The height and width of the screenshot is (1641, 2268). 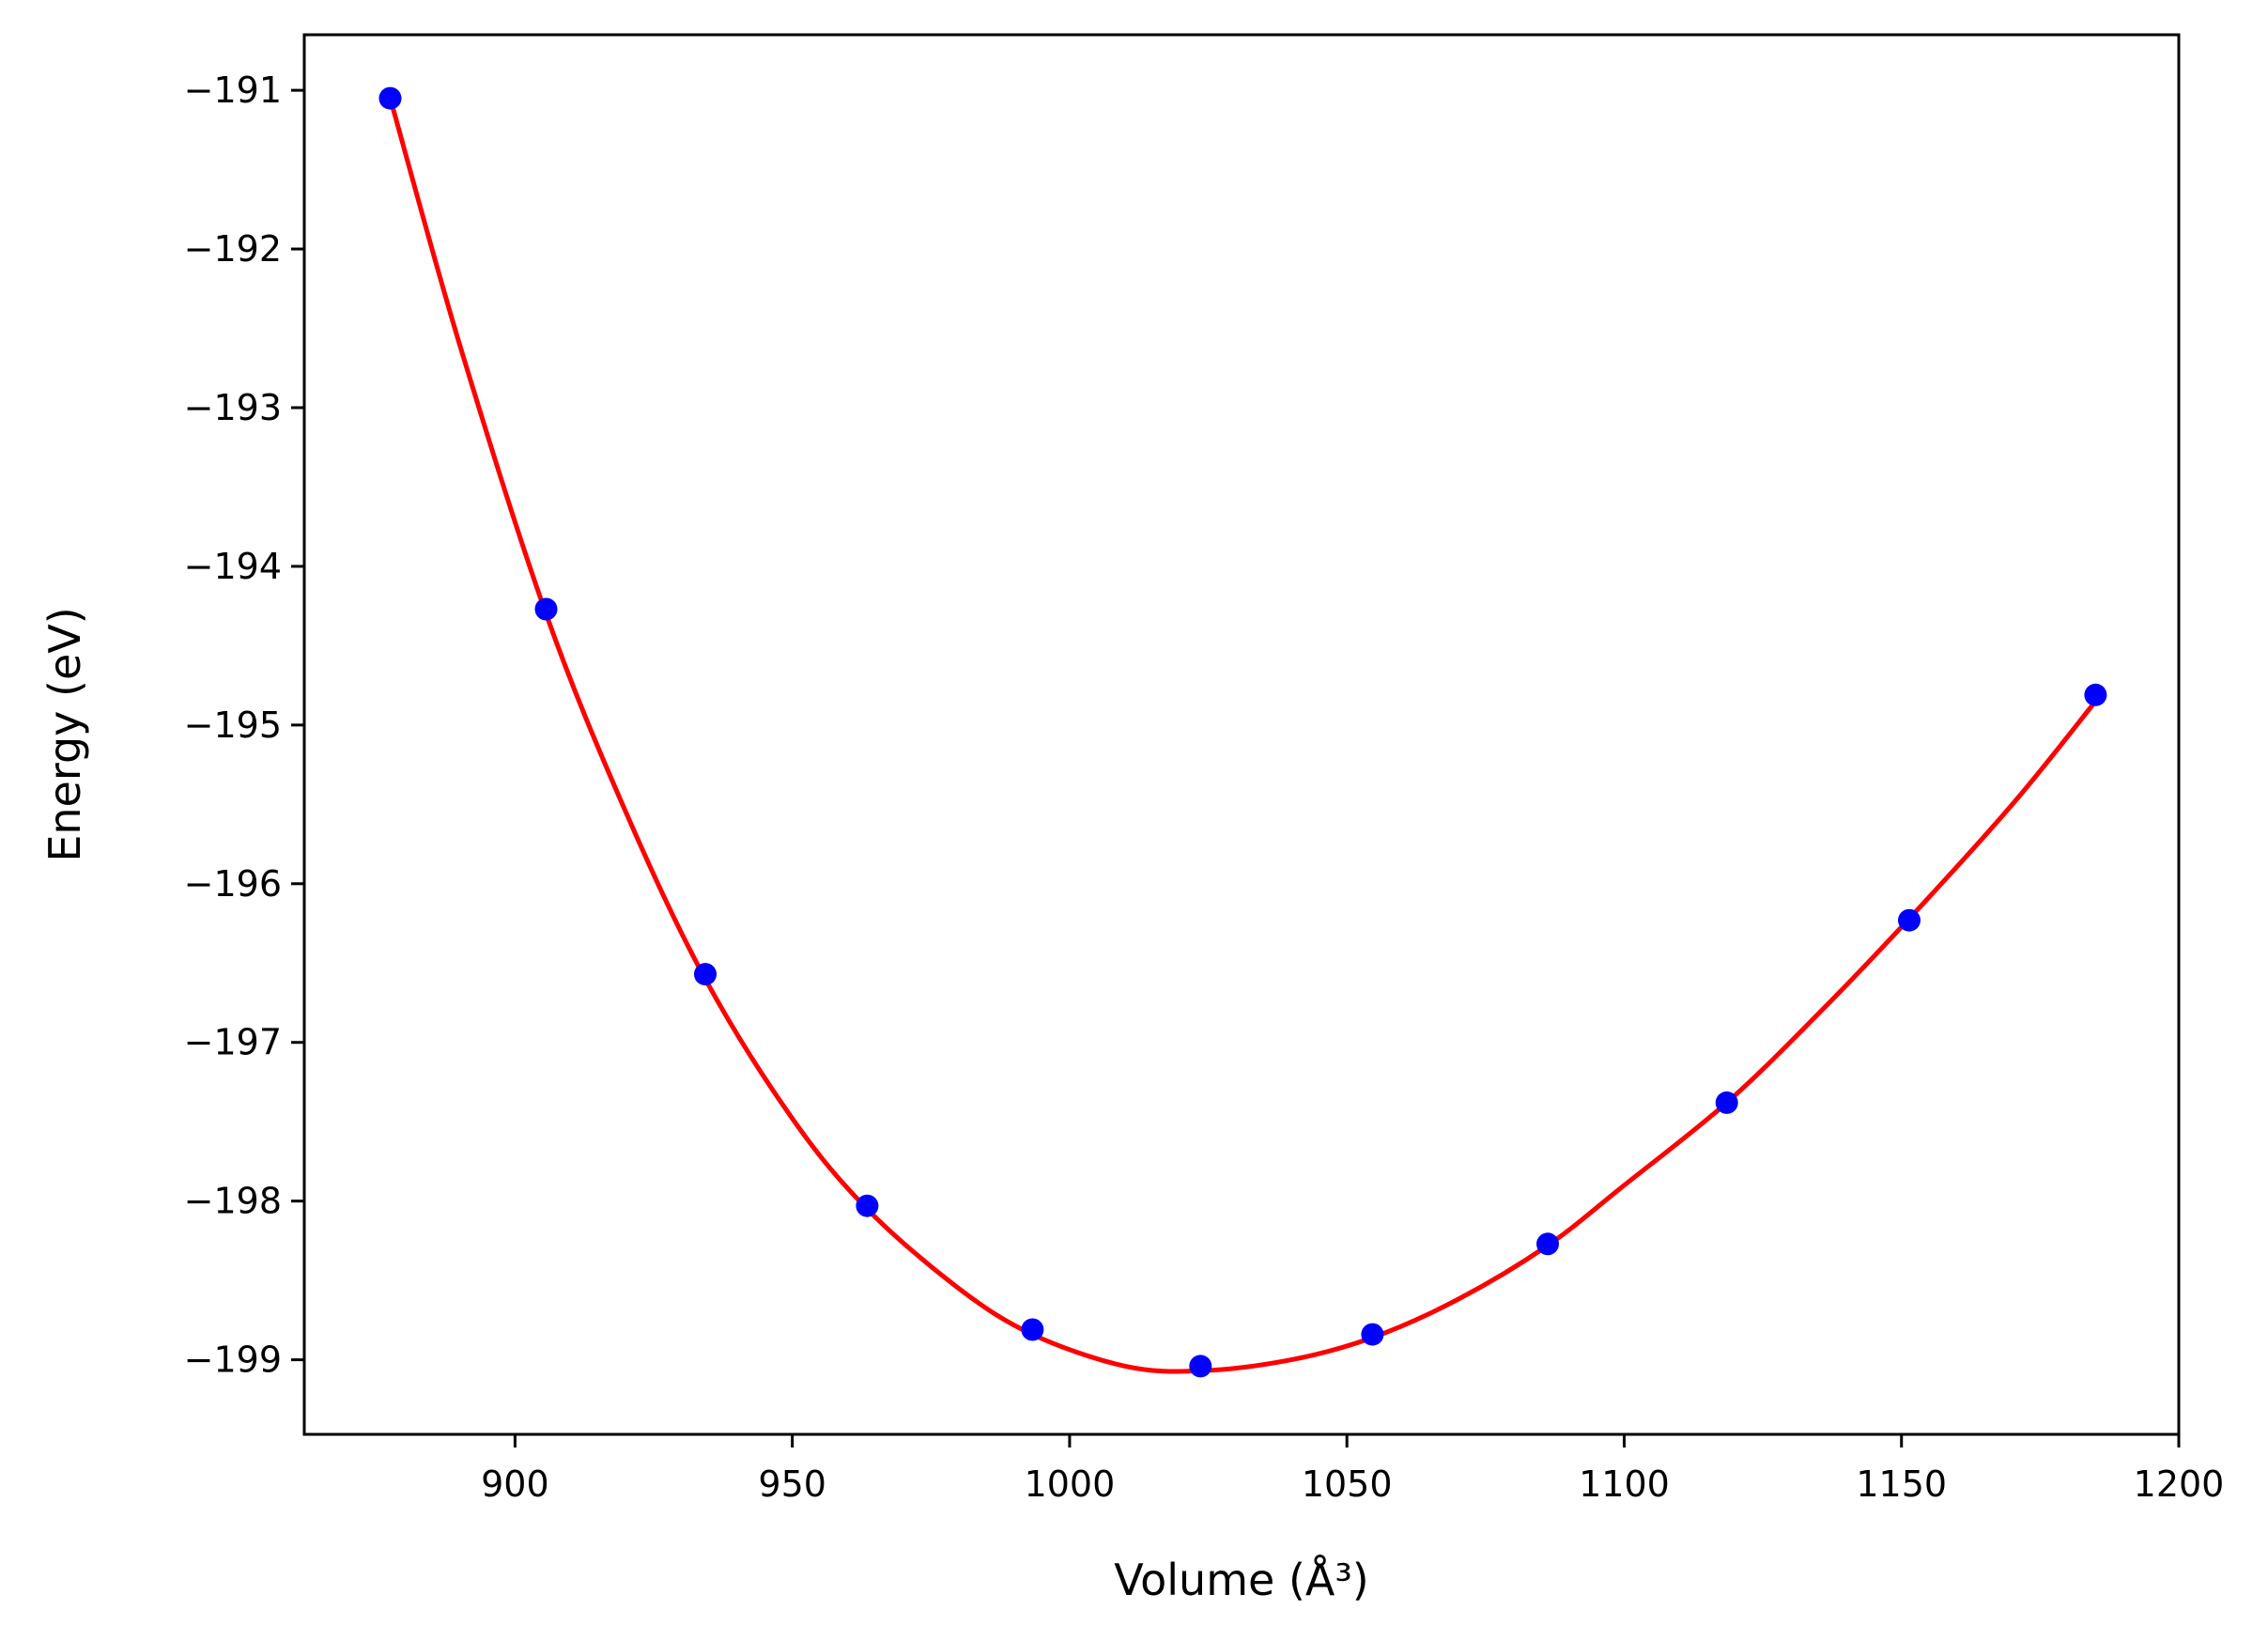 What do you see at coordinates (233, 725) in the screenshot?
I see `y-tick-label: −195` at bounding box center [233, 725].